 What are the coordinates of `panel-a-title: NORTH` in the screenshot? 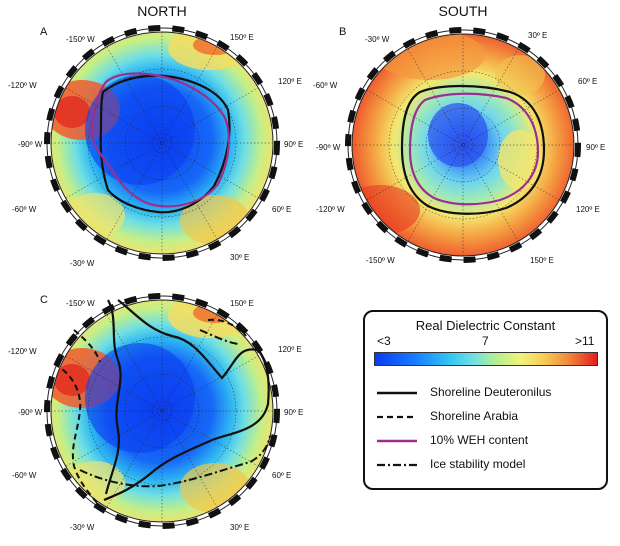 It's located at (162, 11).